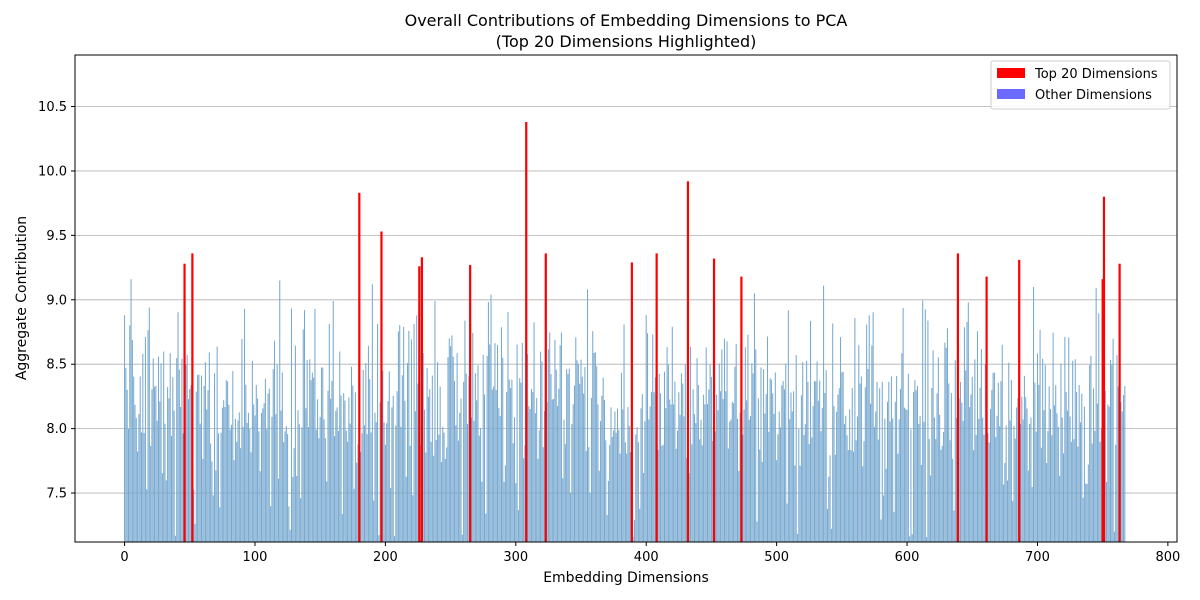 The height and width of the screenshot is (600, 1200). What do you see at coordinates (1011, 73) in the screenshot?
I see `legend-swatch-top` at bounding box center [1011, 73].